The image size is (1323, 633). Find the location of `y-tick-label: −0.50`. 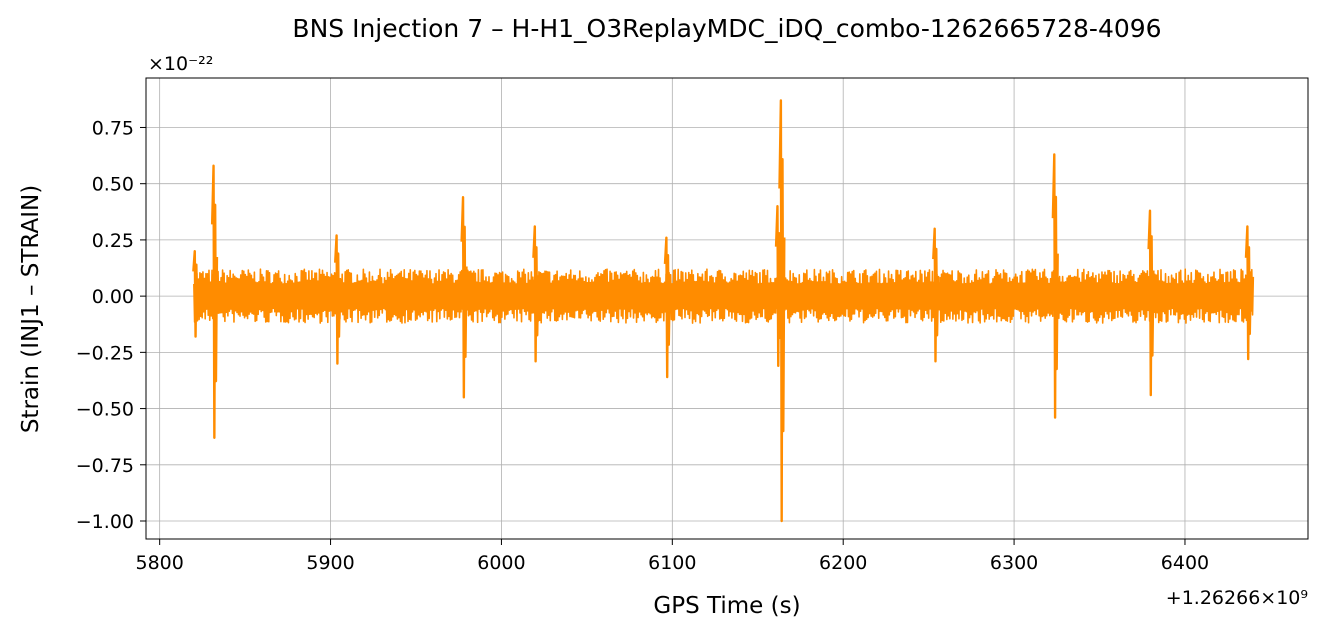

y-tick-label: −0.50 is located at coordinates (105, 410).